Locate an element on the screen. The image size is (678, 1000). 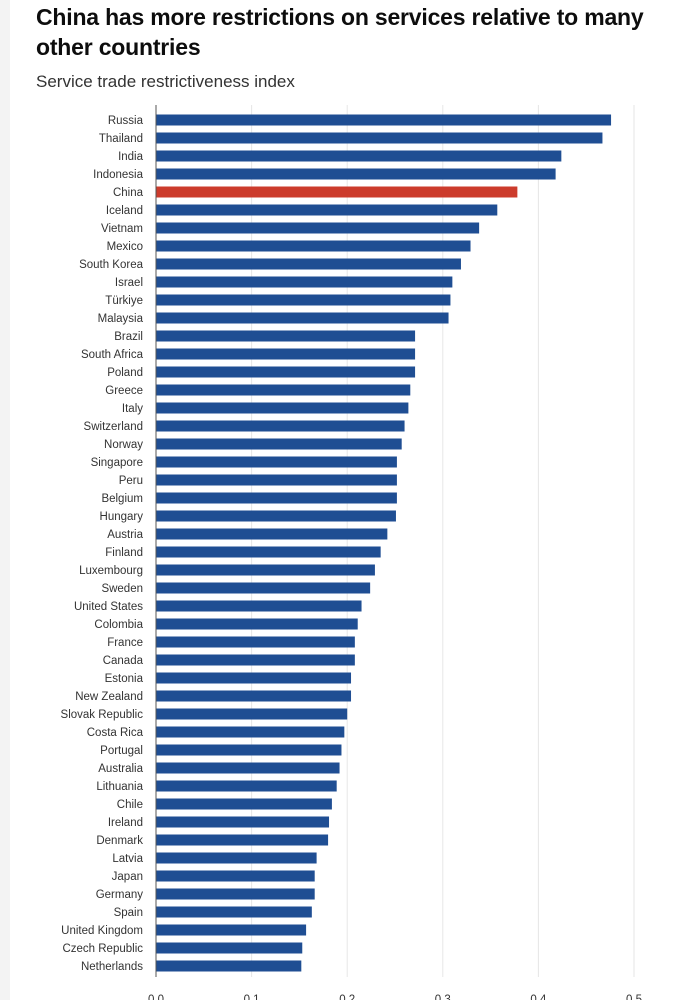
category-label: Peru is located at coordinates (131, 481).